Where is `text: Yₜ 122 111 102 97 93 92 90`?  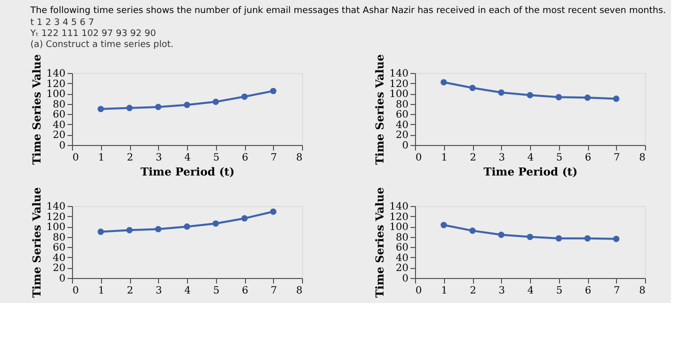 text: Yₜ 122 111 102 97 93 92 90 is located at coordinates (92, 34).